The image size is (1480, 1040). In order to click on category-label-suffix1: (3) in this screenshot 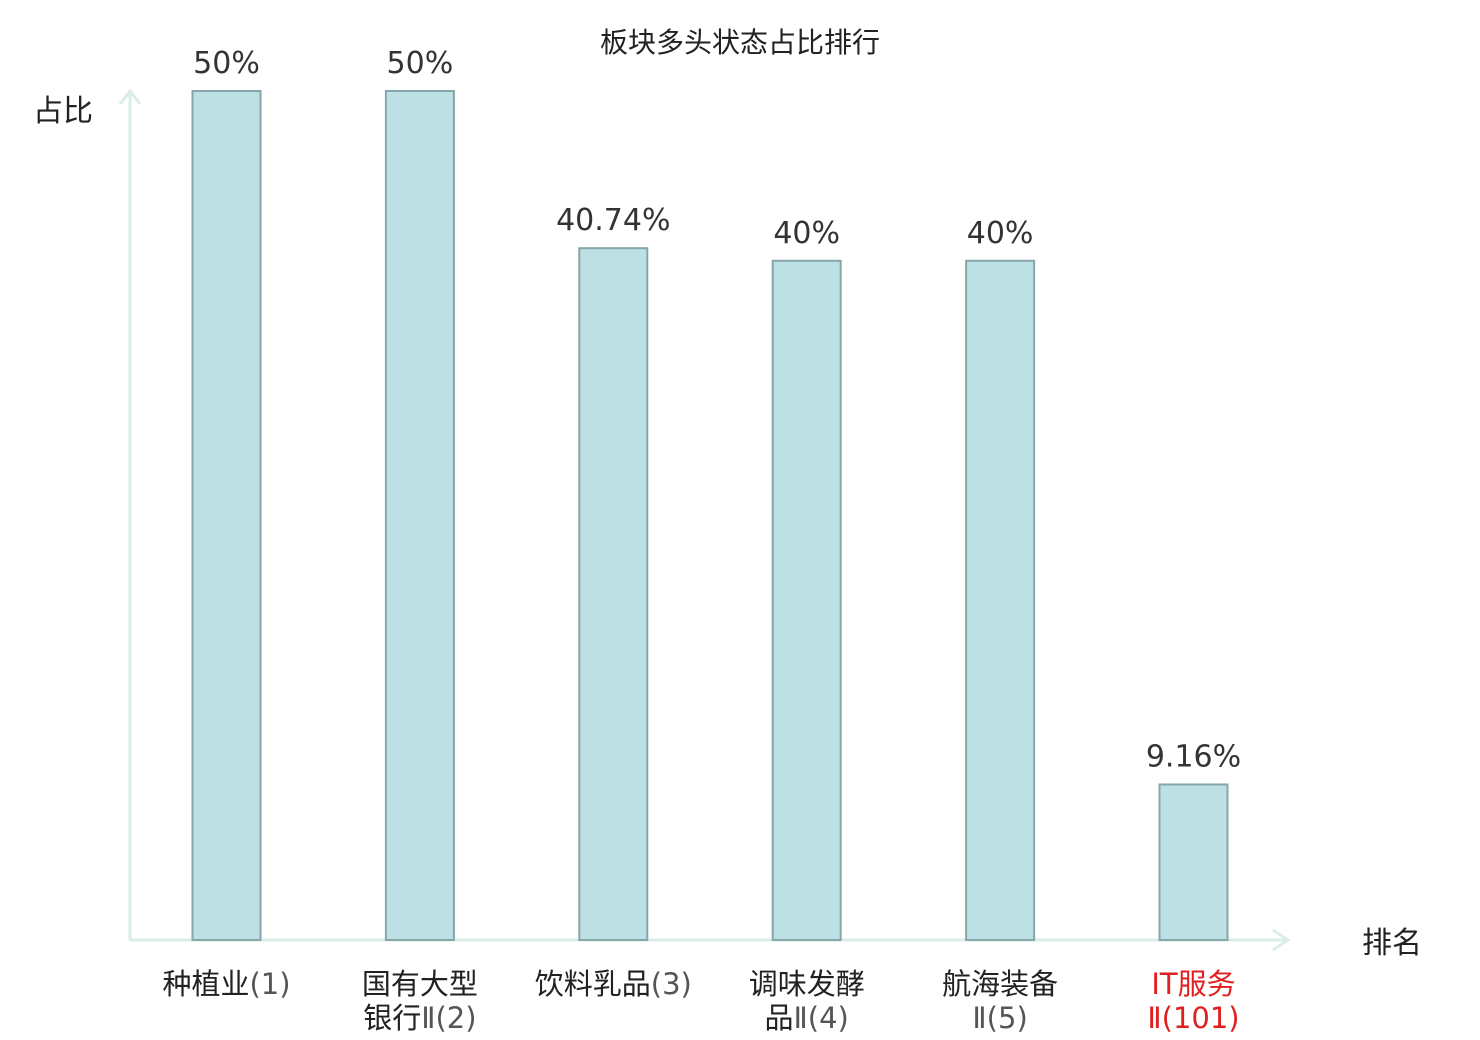, I will do `click(671, 984)`.